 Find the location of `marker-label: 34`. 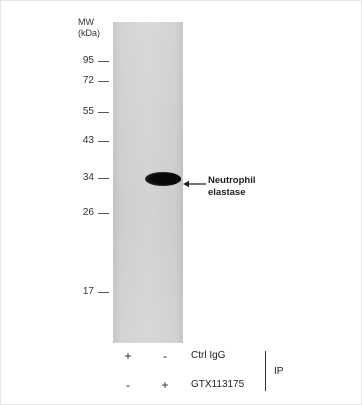

marker-label: 34 is located at coordinates (88, 177).